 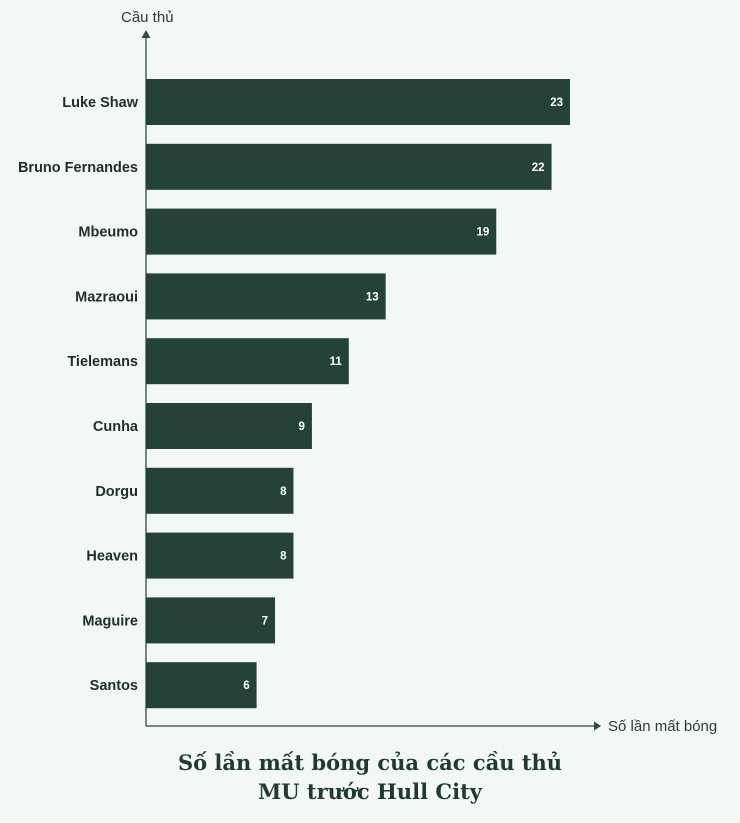 I want to click on bar-heaven, so click(x=220, y=555).